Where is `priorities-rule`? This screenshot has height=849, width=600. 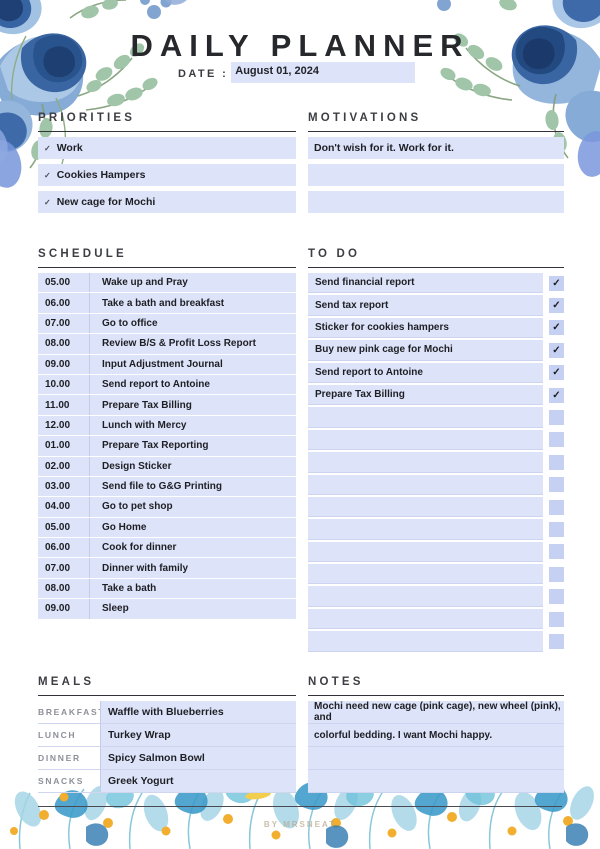
priorities-rule is located at coordinates (167, 131).